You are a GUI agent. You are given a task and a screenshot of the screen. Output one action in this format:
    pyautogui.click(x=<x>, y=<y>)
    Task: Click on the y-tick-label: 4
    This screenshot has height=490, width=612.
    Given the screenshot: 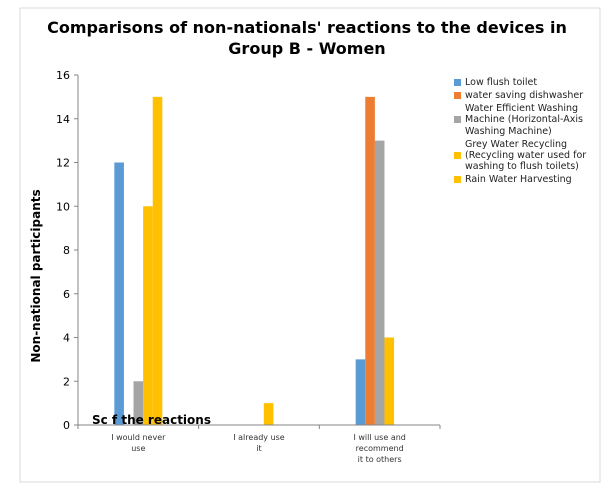 What is the action you would take?
    pyautogui.click(x=66, y=338)
    